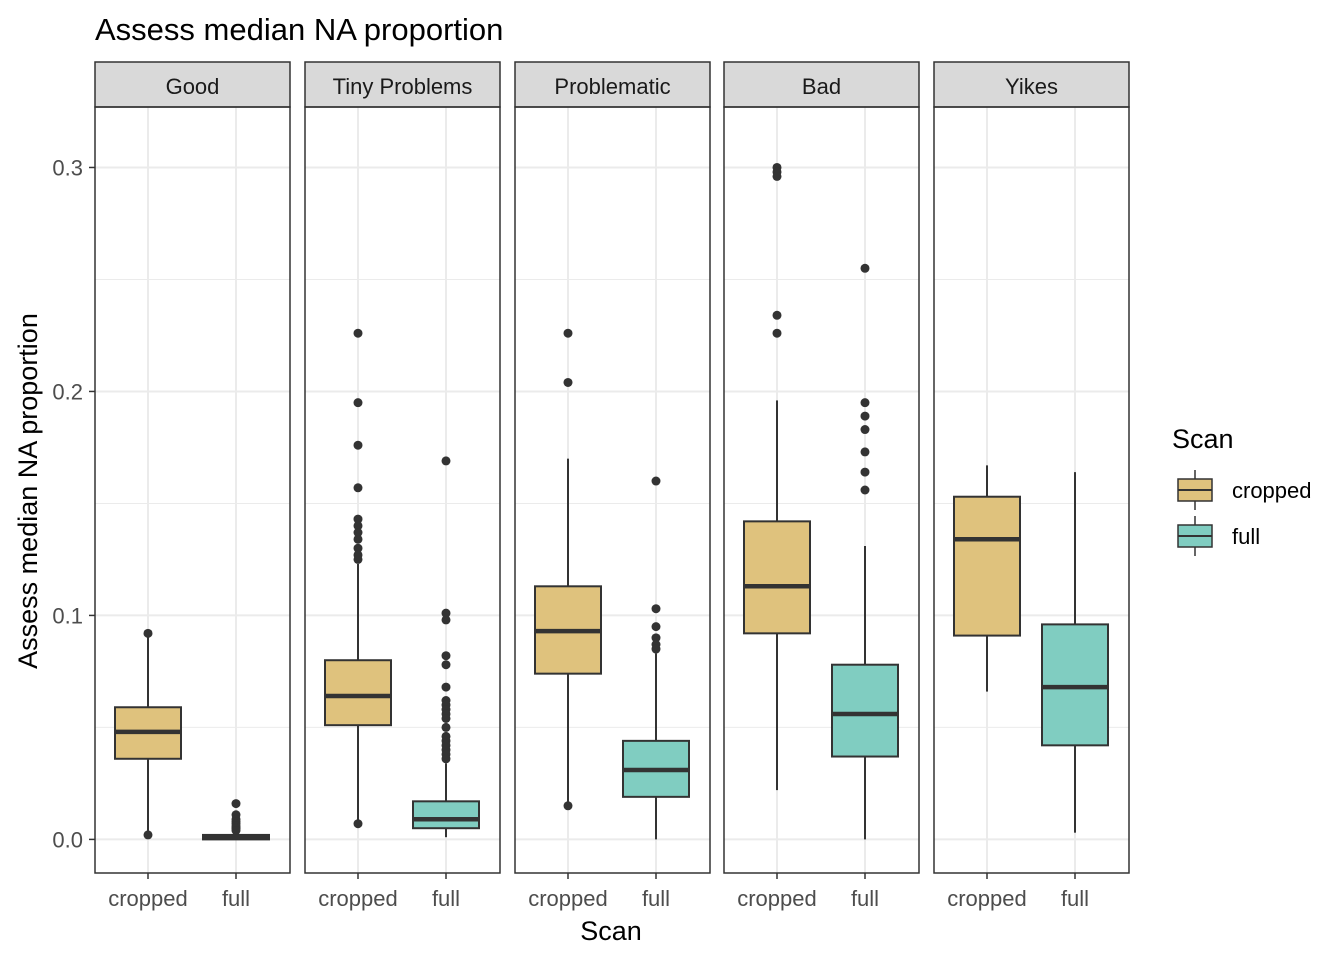 Image resolution: width=1344 pixels, height=960 pixels. I want to click on legend-item-full: full, so click(1218, 536).